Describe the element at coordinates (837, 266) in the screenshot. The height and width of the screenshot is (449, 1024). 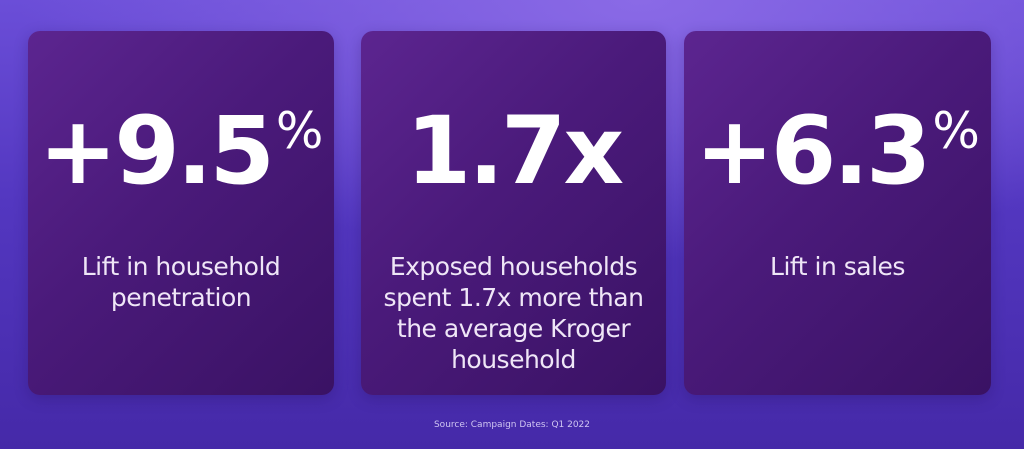
I see `stat-description: Lift in sales` at that location.